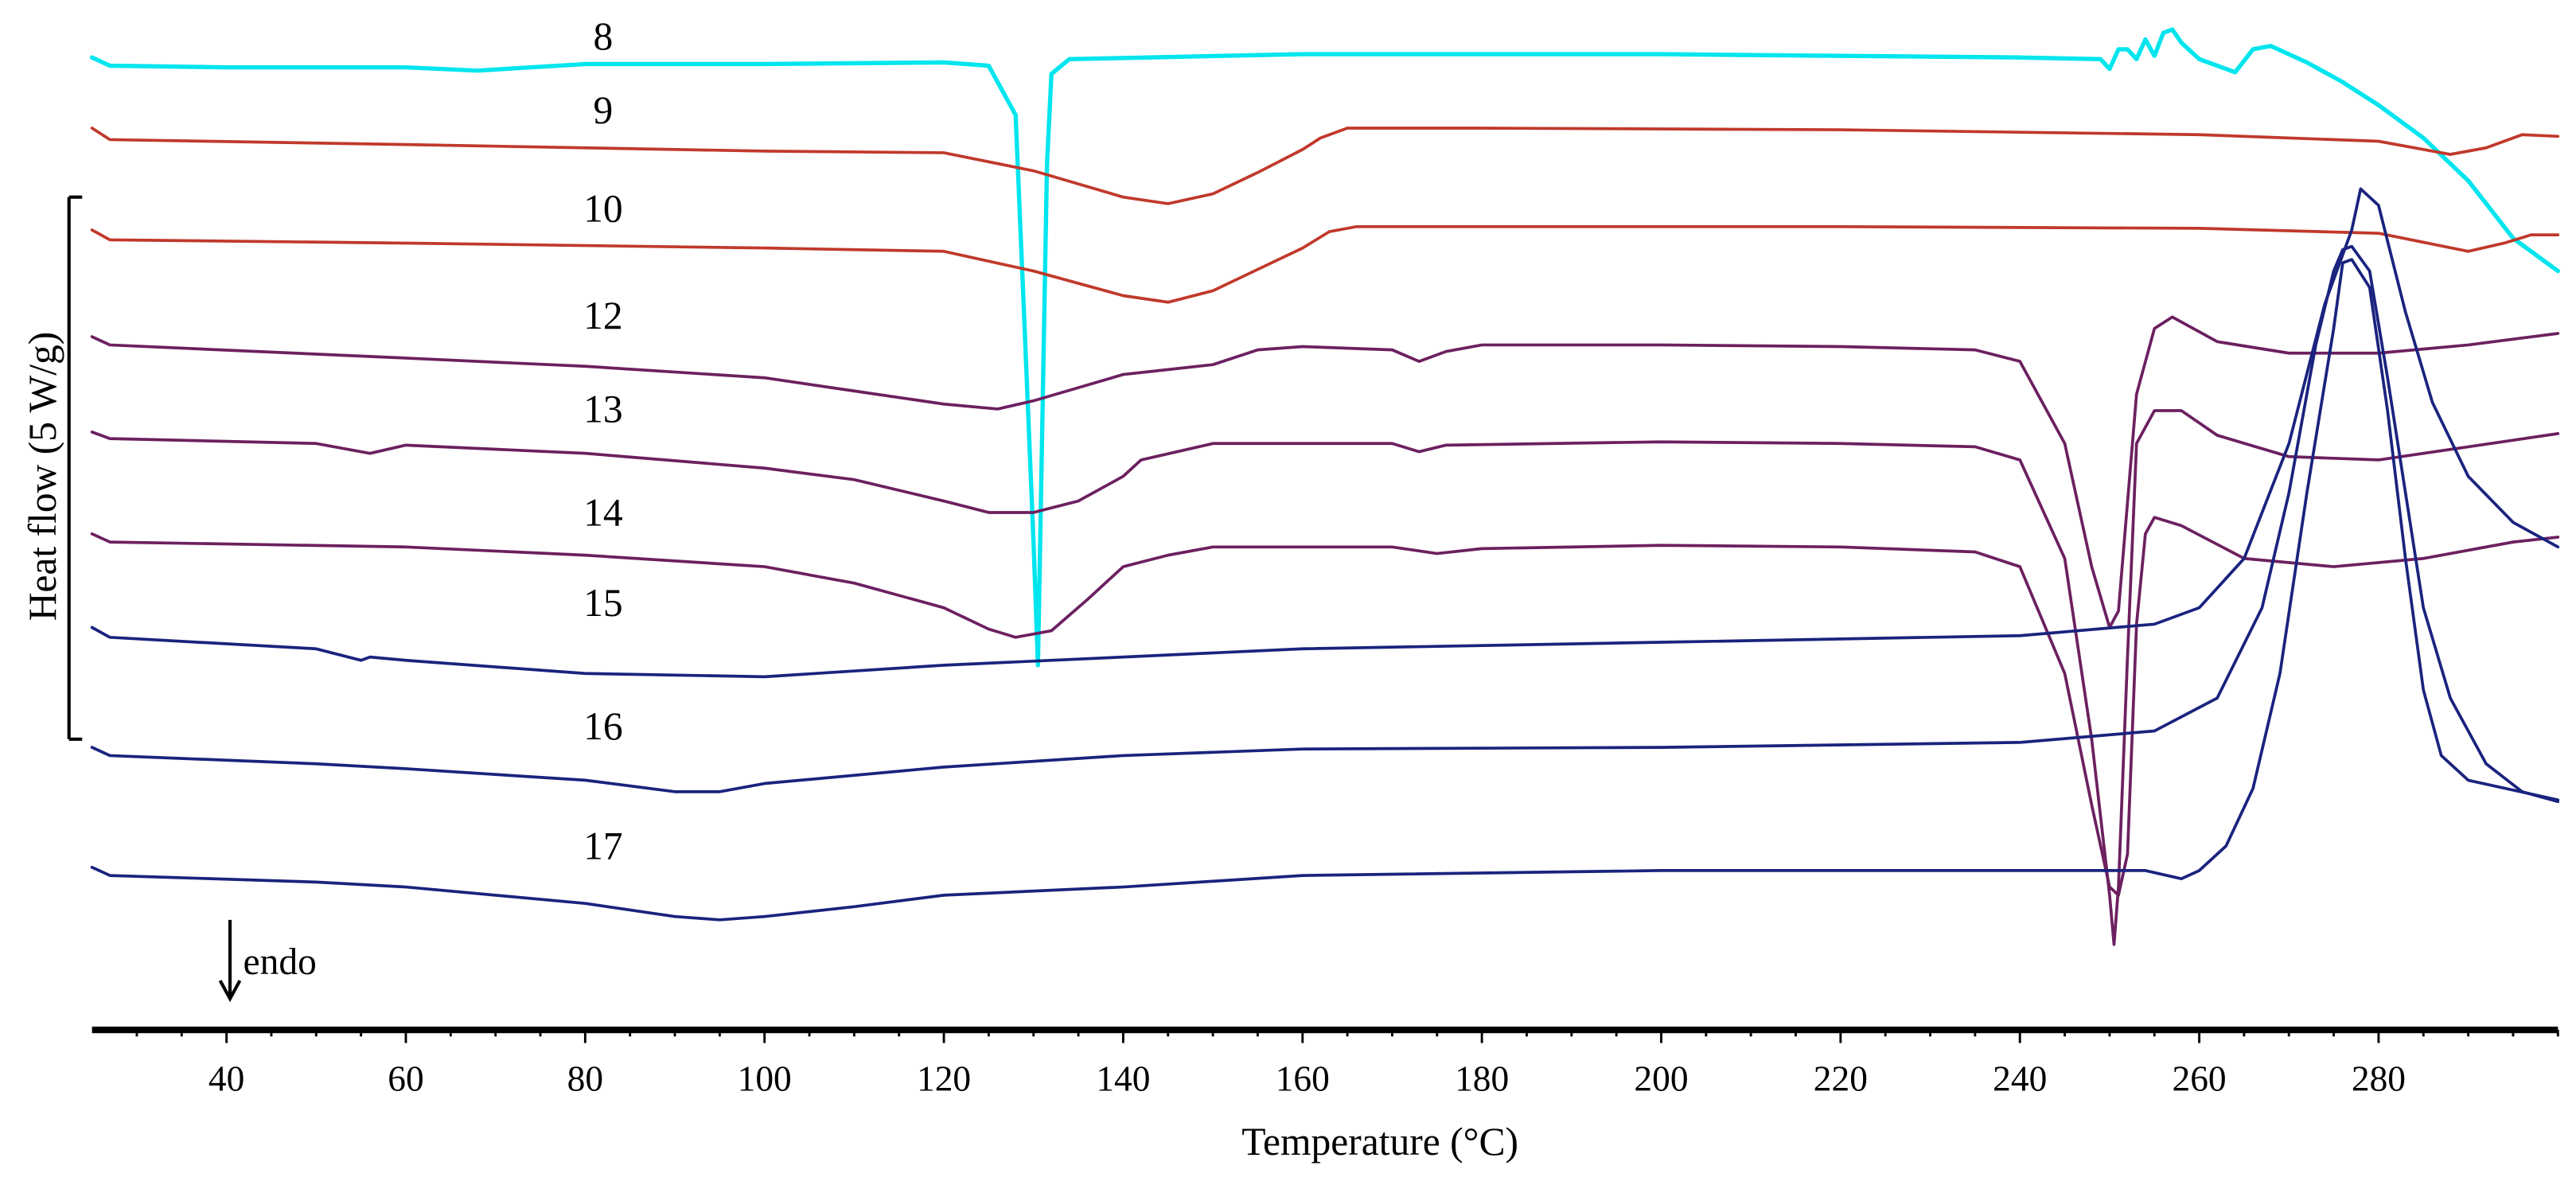 Image resolution: width=2576 pixels, height=1181 pixels. I want to click on y-scale-bracket, so click(75, 468).